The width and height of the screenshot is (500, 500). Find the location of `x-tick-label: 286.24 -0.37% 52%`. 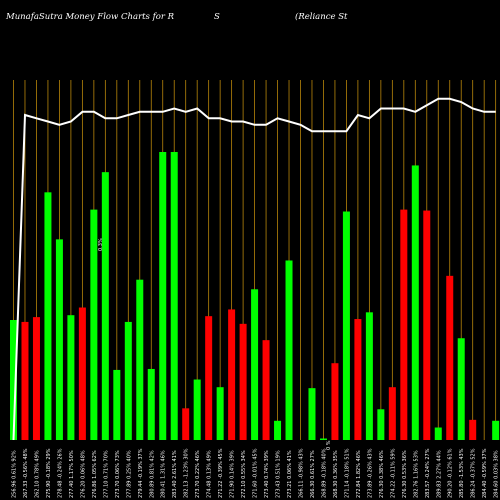

x-tick-label: 286.24 -0.37% 52% is located at coordinates (474, 473).